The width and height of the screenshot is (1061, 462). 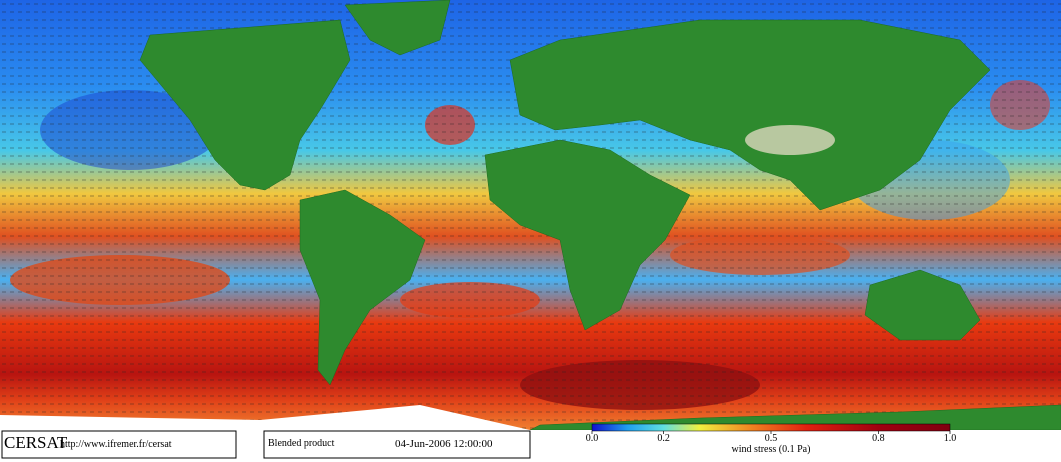 What do you see at coordinates (771, 427) in the screenshot?
I see `colorbar` at bounding box center [771, 427].